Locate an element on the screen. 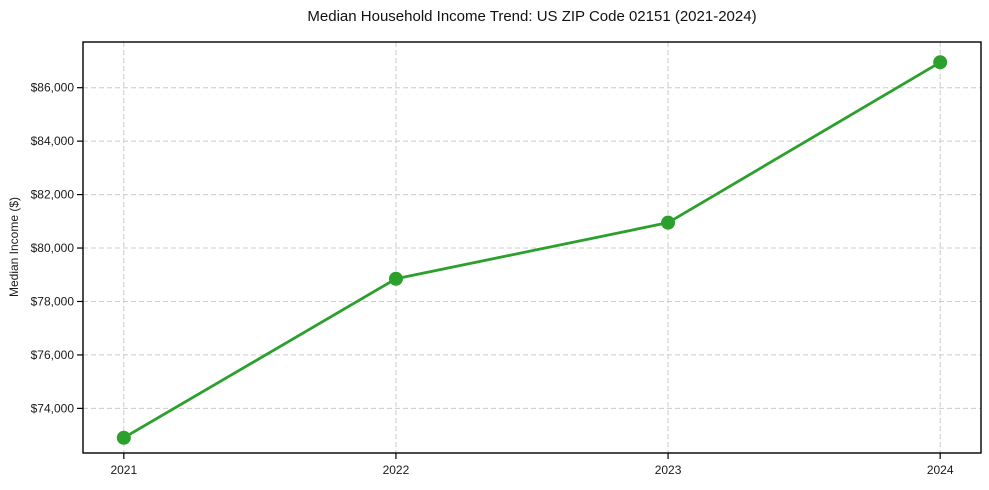 Image resolution: width=989 pixels, height=490 pixels. x-tick-label: 2022 is located at coordinates (396, 470).